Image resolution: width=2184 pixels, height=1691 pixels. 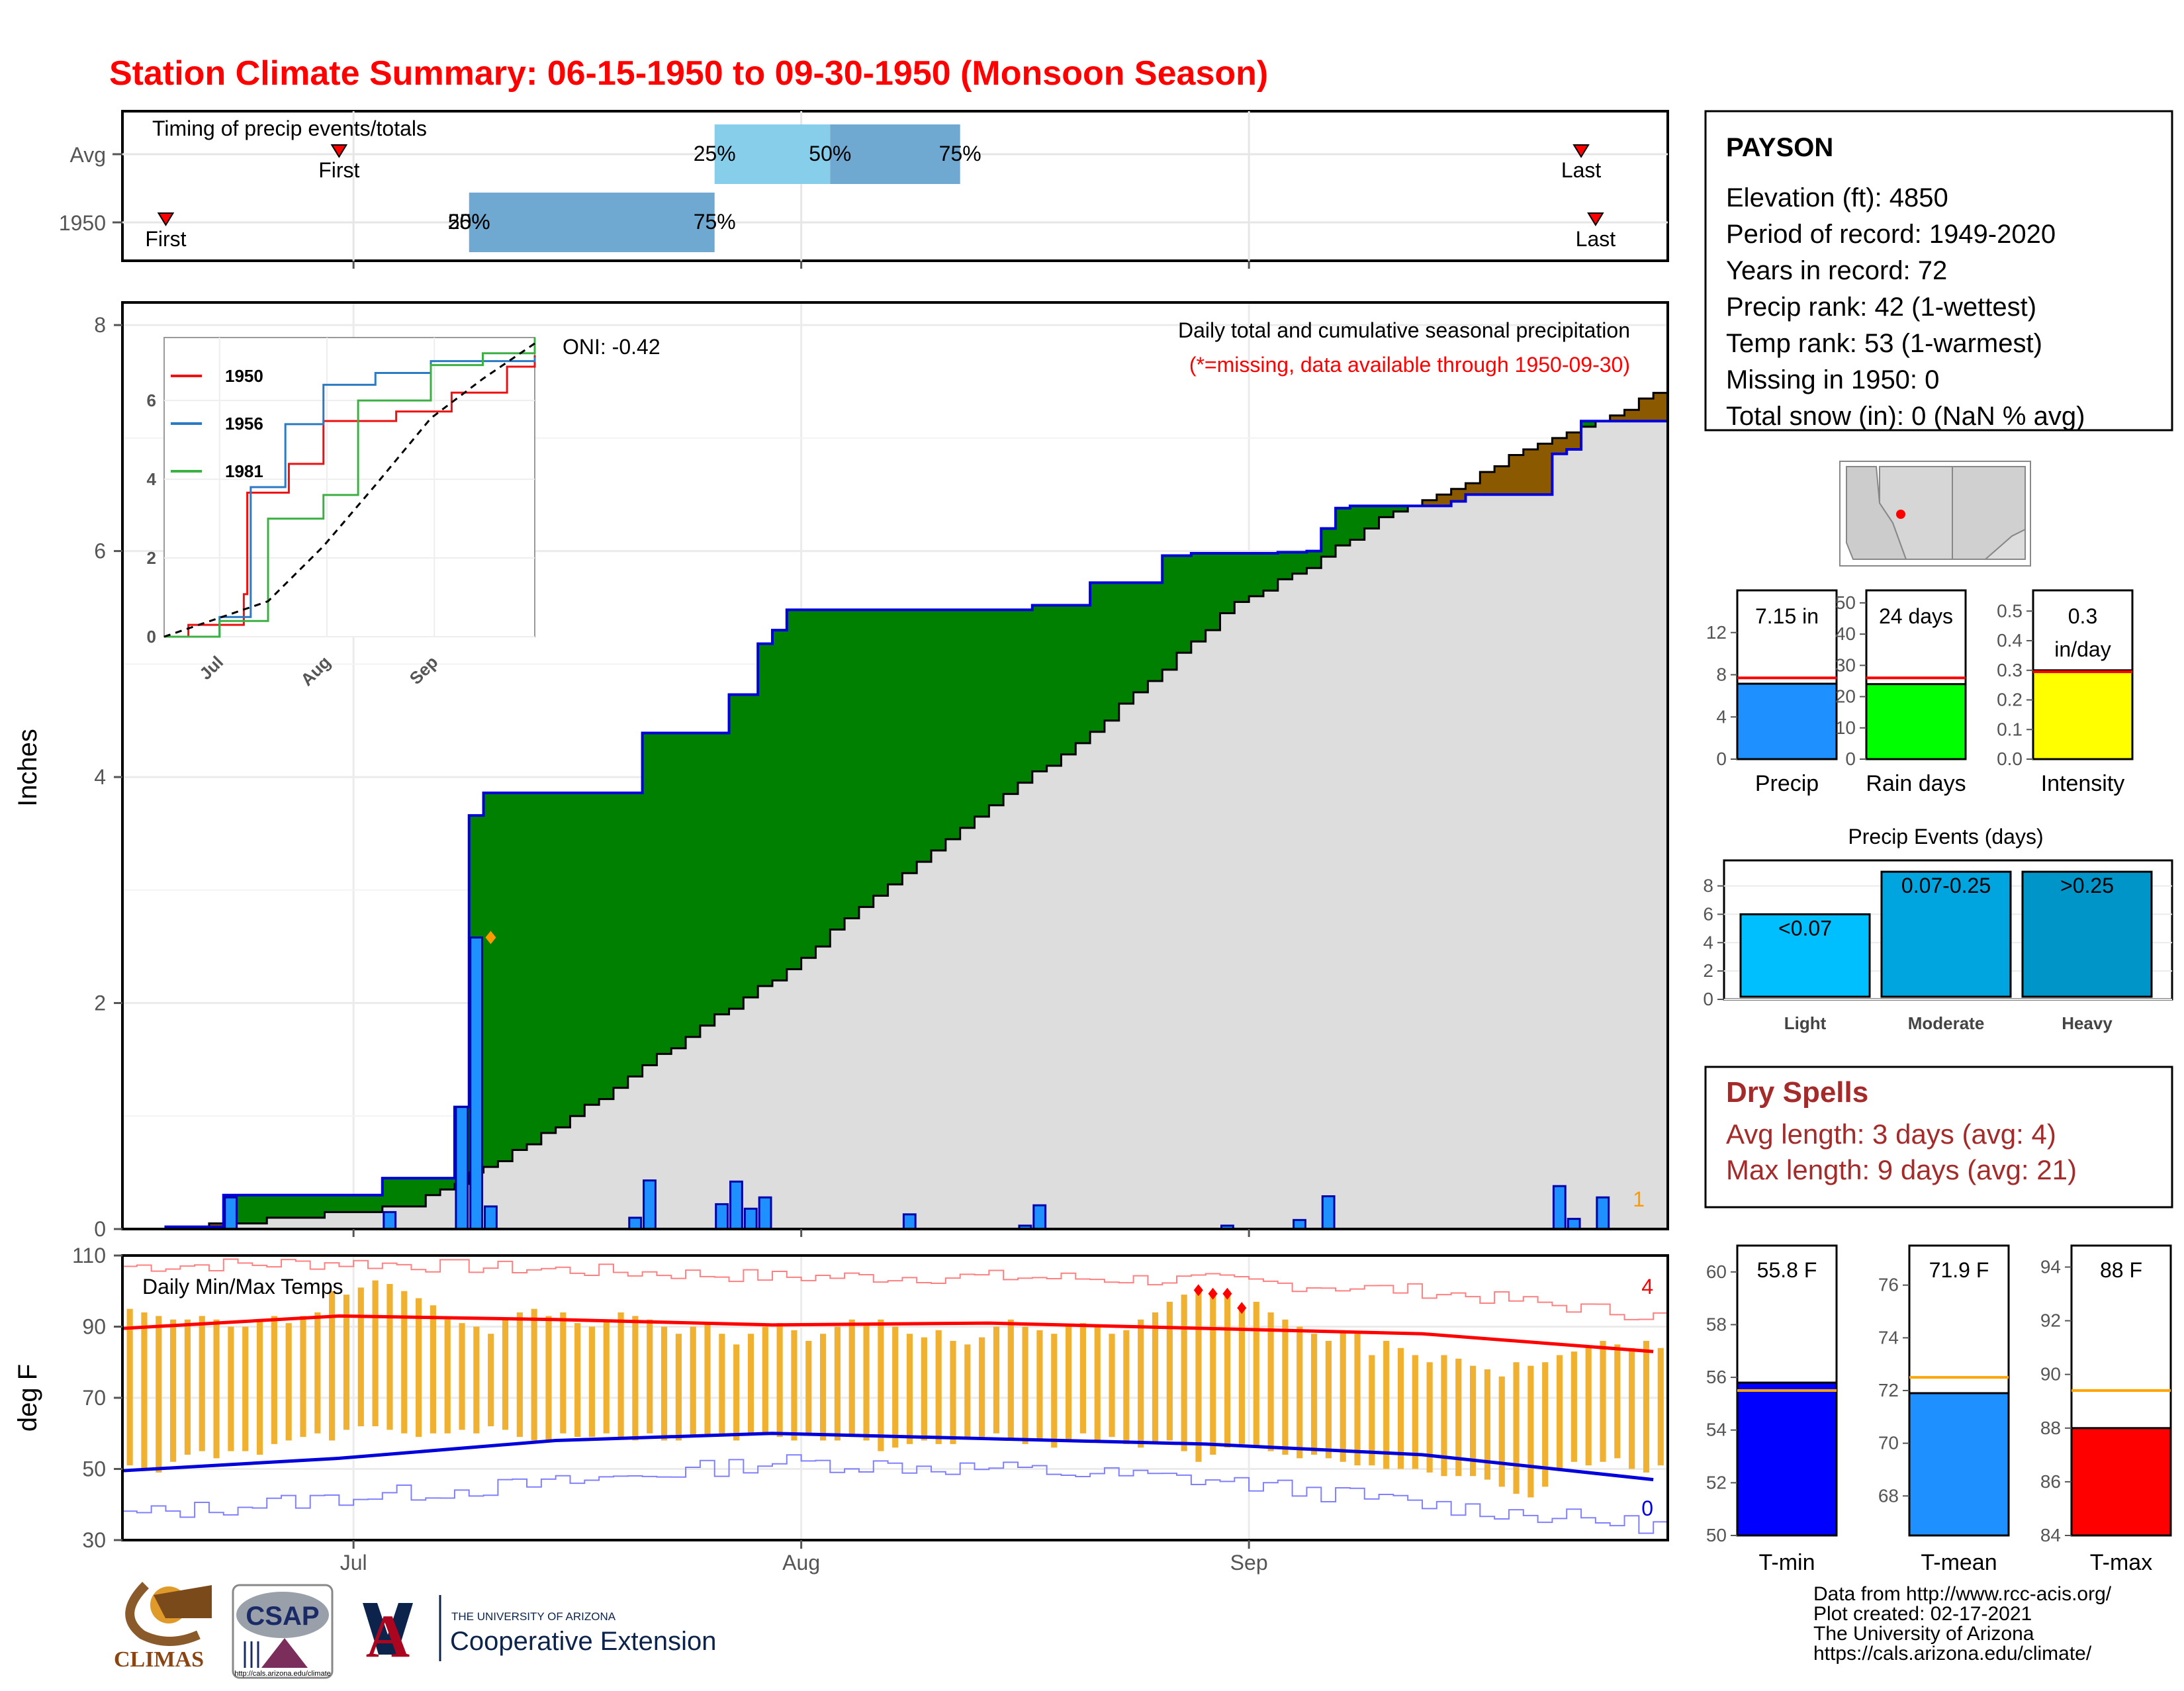 What do you see at coordinates (895, 1389) in the screenshot?
I see `temp-daily-bars` at bounding box center [895, 1389].